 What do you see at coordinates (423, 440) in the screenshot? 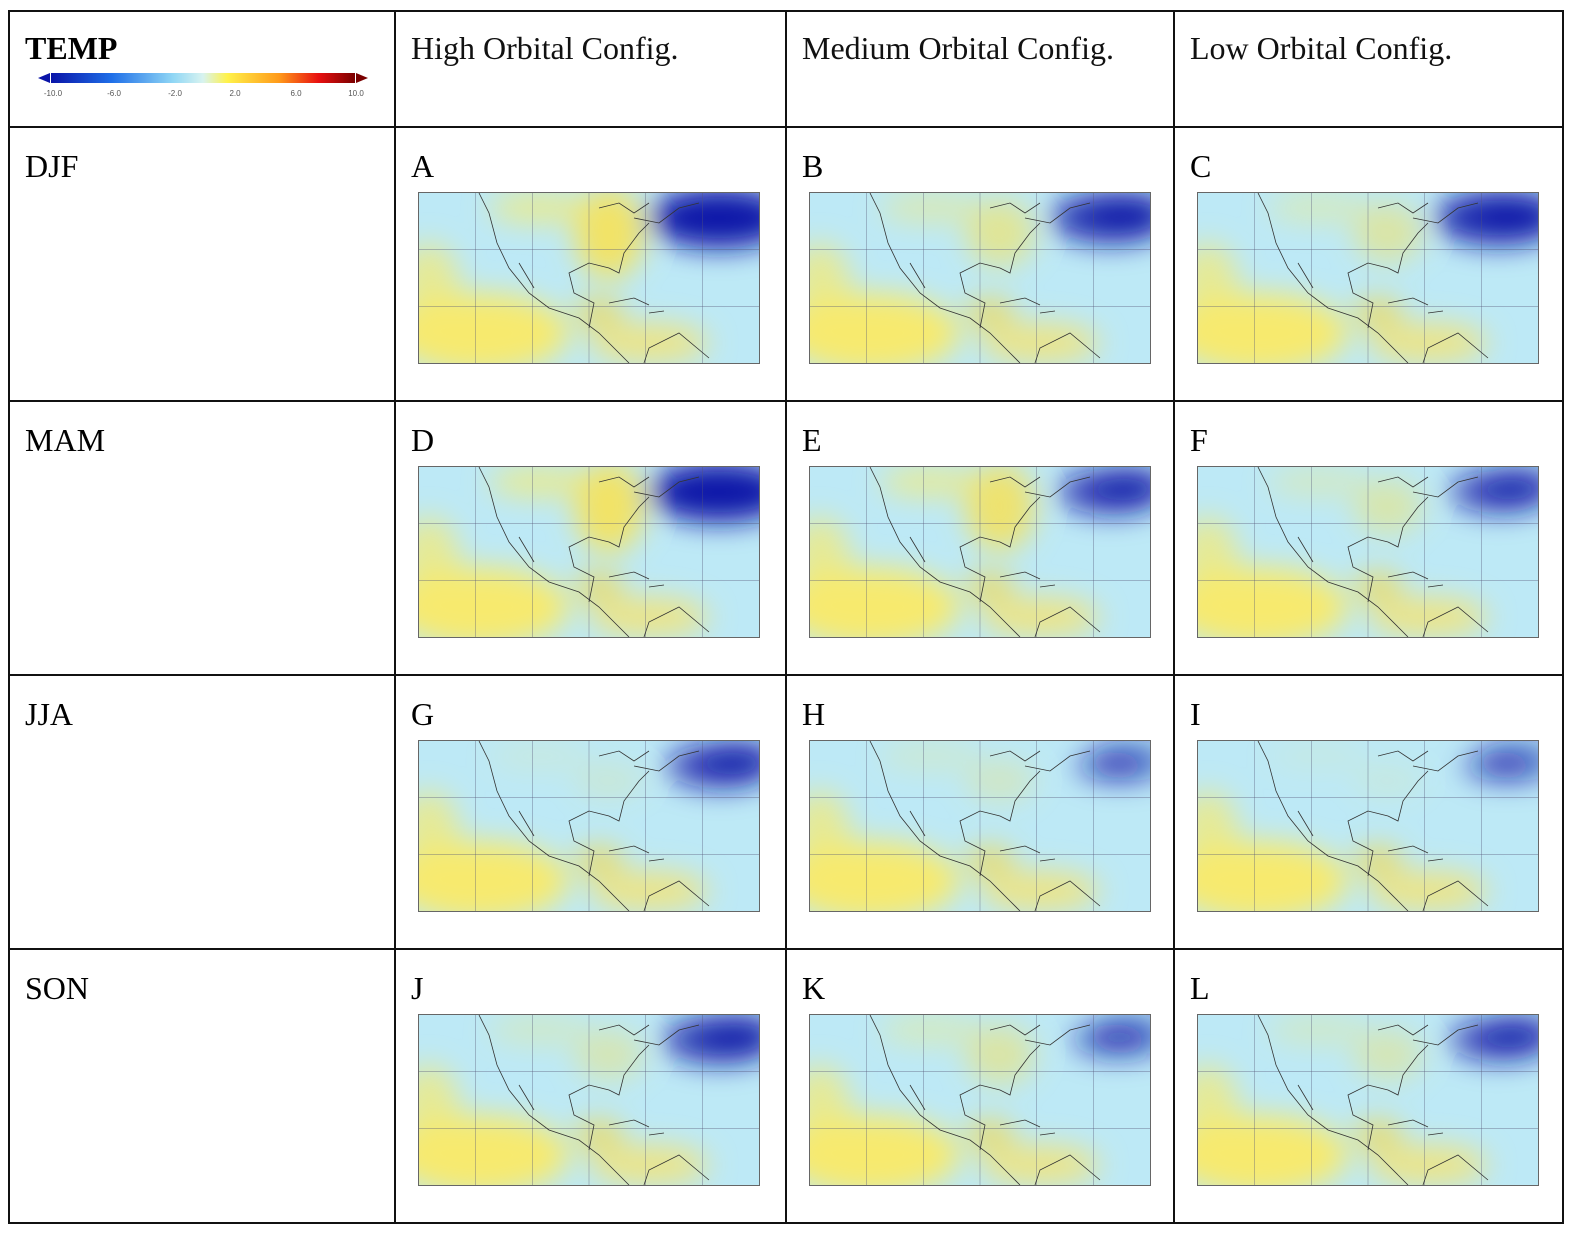
I see `panel-letter: D` at bounding box center [423, 440].